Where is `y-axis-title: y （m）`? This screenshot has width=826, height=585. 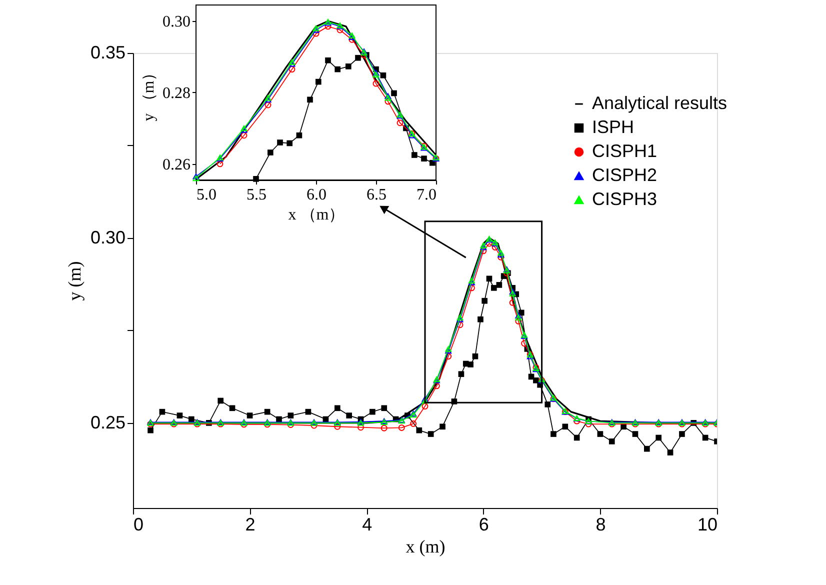
y-axis-title: y （m） is located at coordinates (149, 93).